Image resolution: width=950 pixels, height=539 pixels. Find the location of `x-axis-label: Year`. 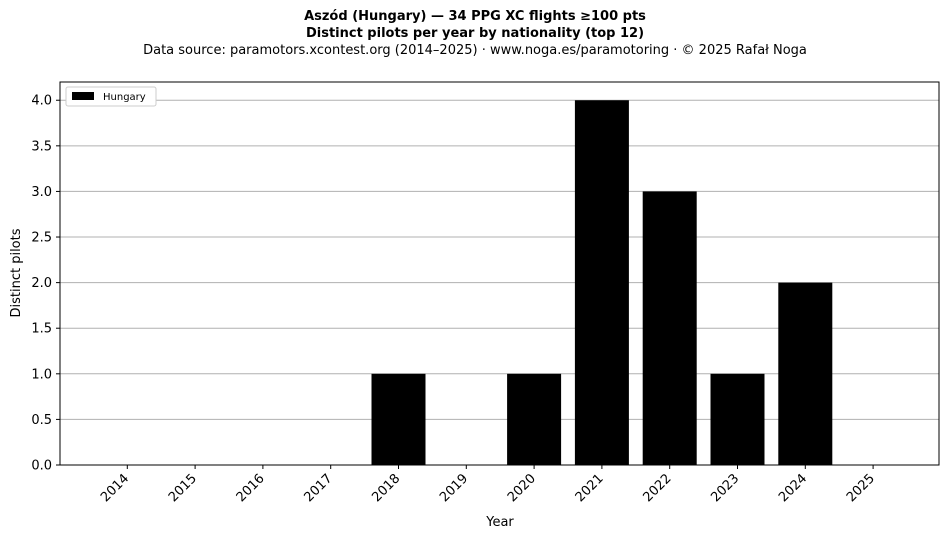

x-axis-label: Year is located at coordinates (499, 522).